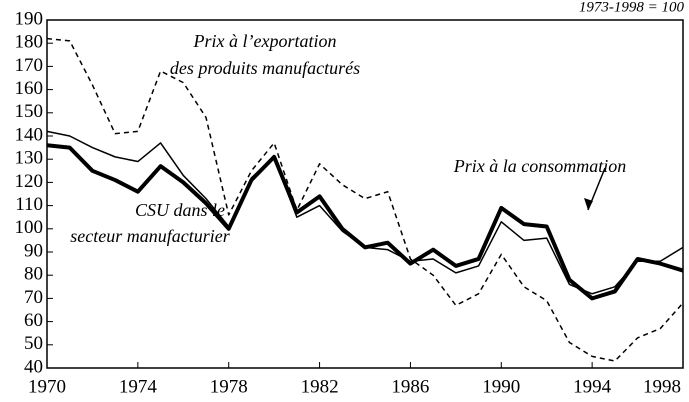  Describe the element at coordinates (229, 386) in the screenshot. I see `x-tick-label: 1978` at that location.